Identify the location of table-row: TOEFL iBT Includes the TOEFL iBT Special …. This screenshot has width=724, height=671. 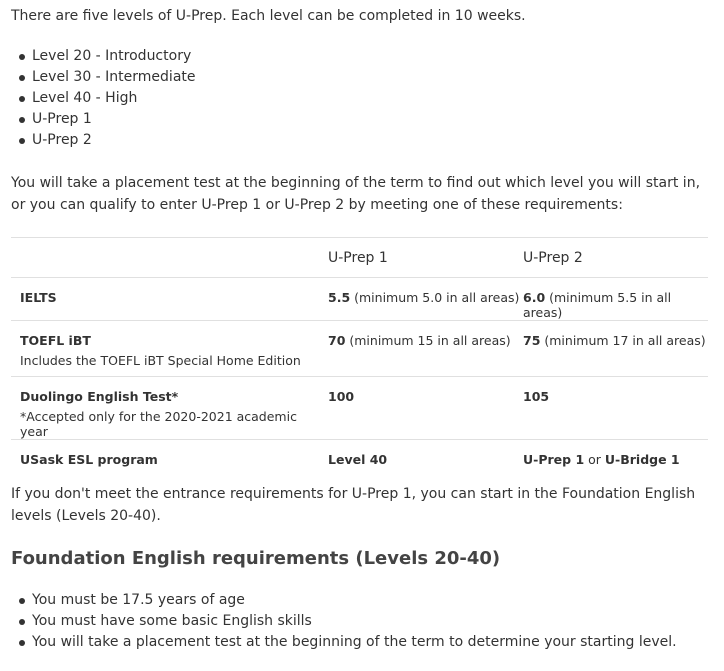
(359, 348).